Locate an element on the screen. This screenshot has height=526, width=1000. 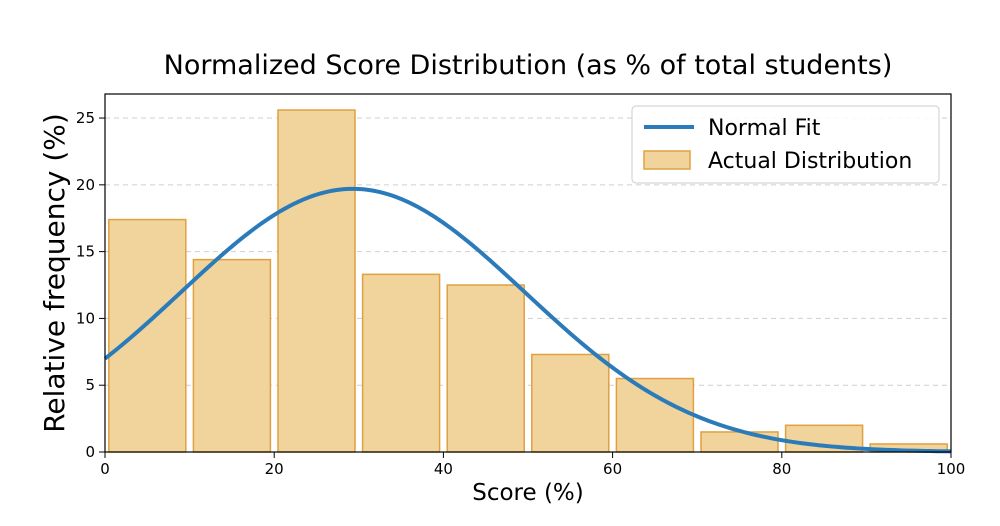
x-tick-label-100: 100 is located at coordinates (951, 469).